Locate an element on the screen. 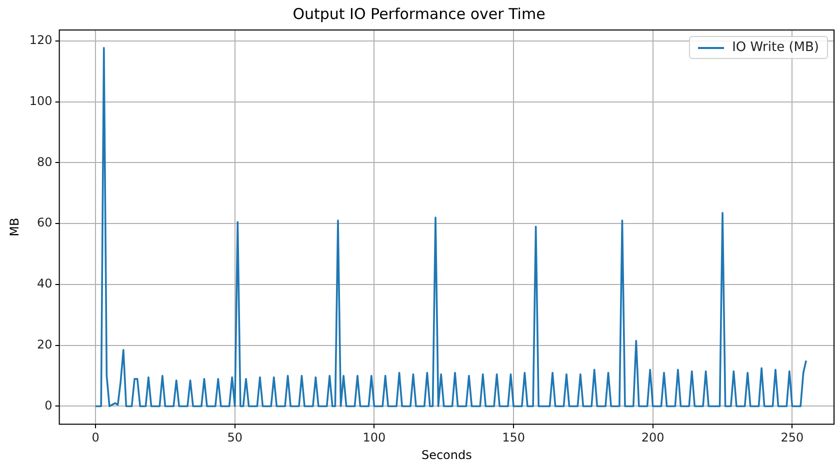 The width and height of the screenshot is (835, 463). x-tick-label: 100 is located at coordinates (374, 437).